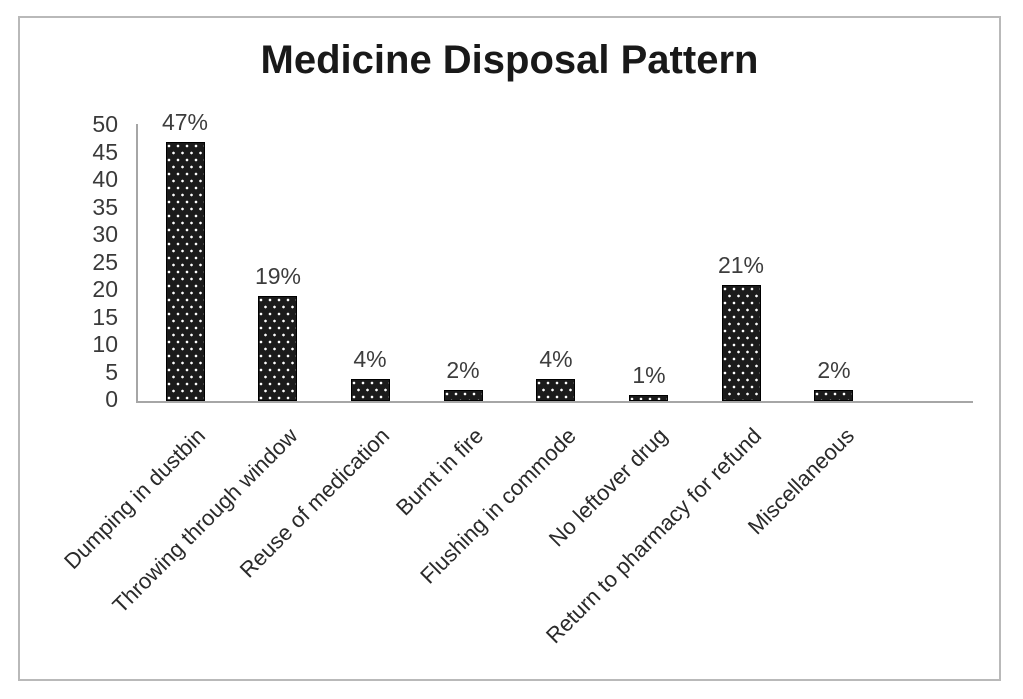 Image resolution: width=1023 pixels, height=699 pixels. Describe the element at coordinates (105, 289) in the screenshot. I see `y-tick-label: 20` at that location.